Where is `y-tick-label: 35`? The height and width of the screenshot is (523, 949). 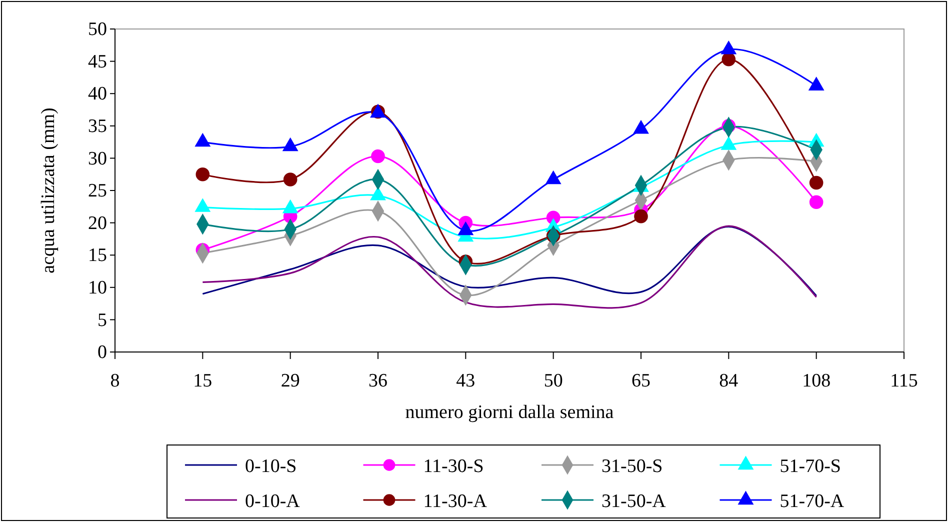
y-tick-label: 35 is located at coordinates (97, 126).